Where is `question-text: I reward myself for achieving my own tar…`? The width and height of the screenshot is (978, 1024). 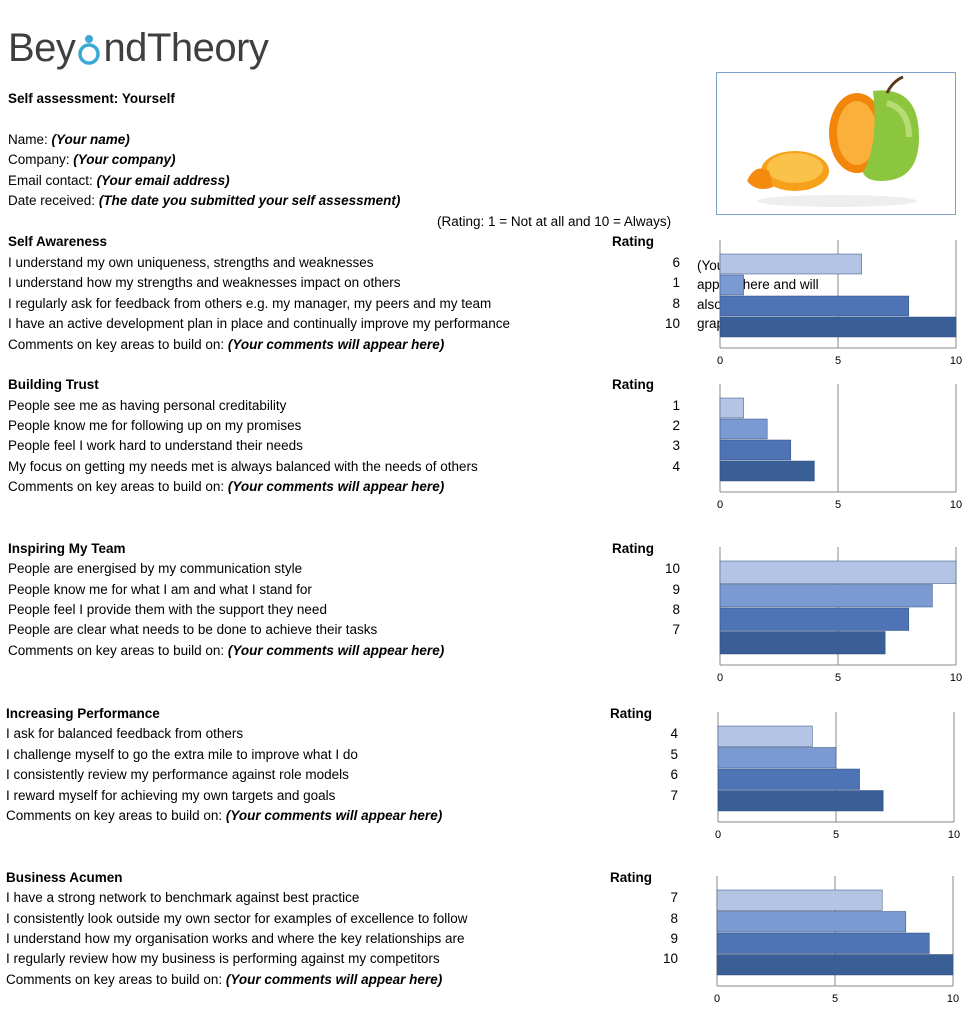
question-text: I reward myself for achieving my own tar… is located at coordinates (171, 795).